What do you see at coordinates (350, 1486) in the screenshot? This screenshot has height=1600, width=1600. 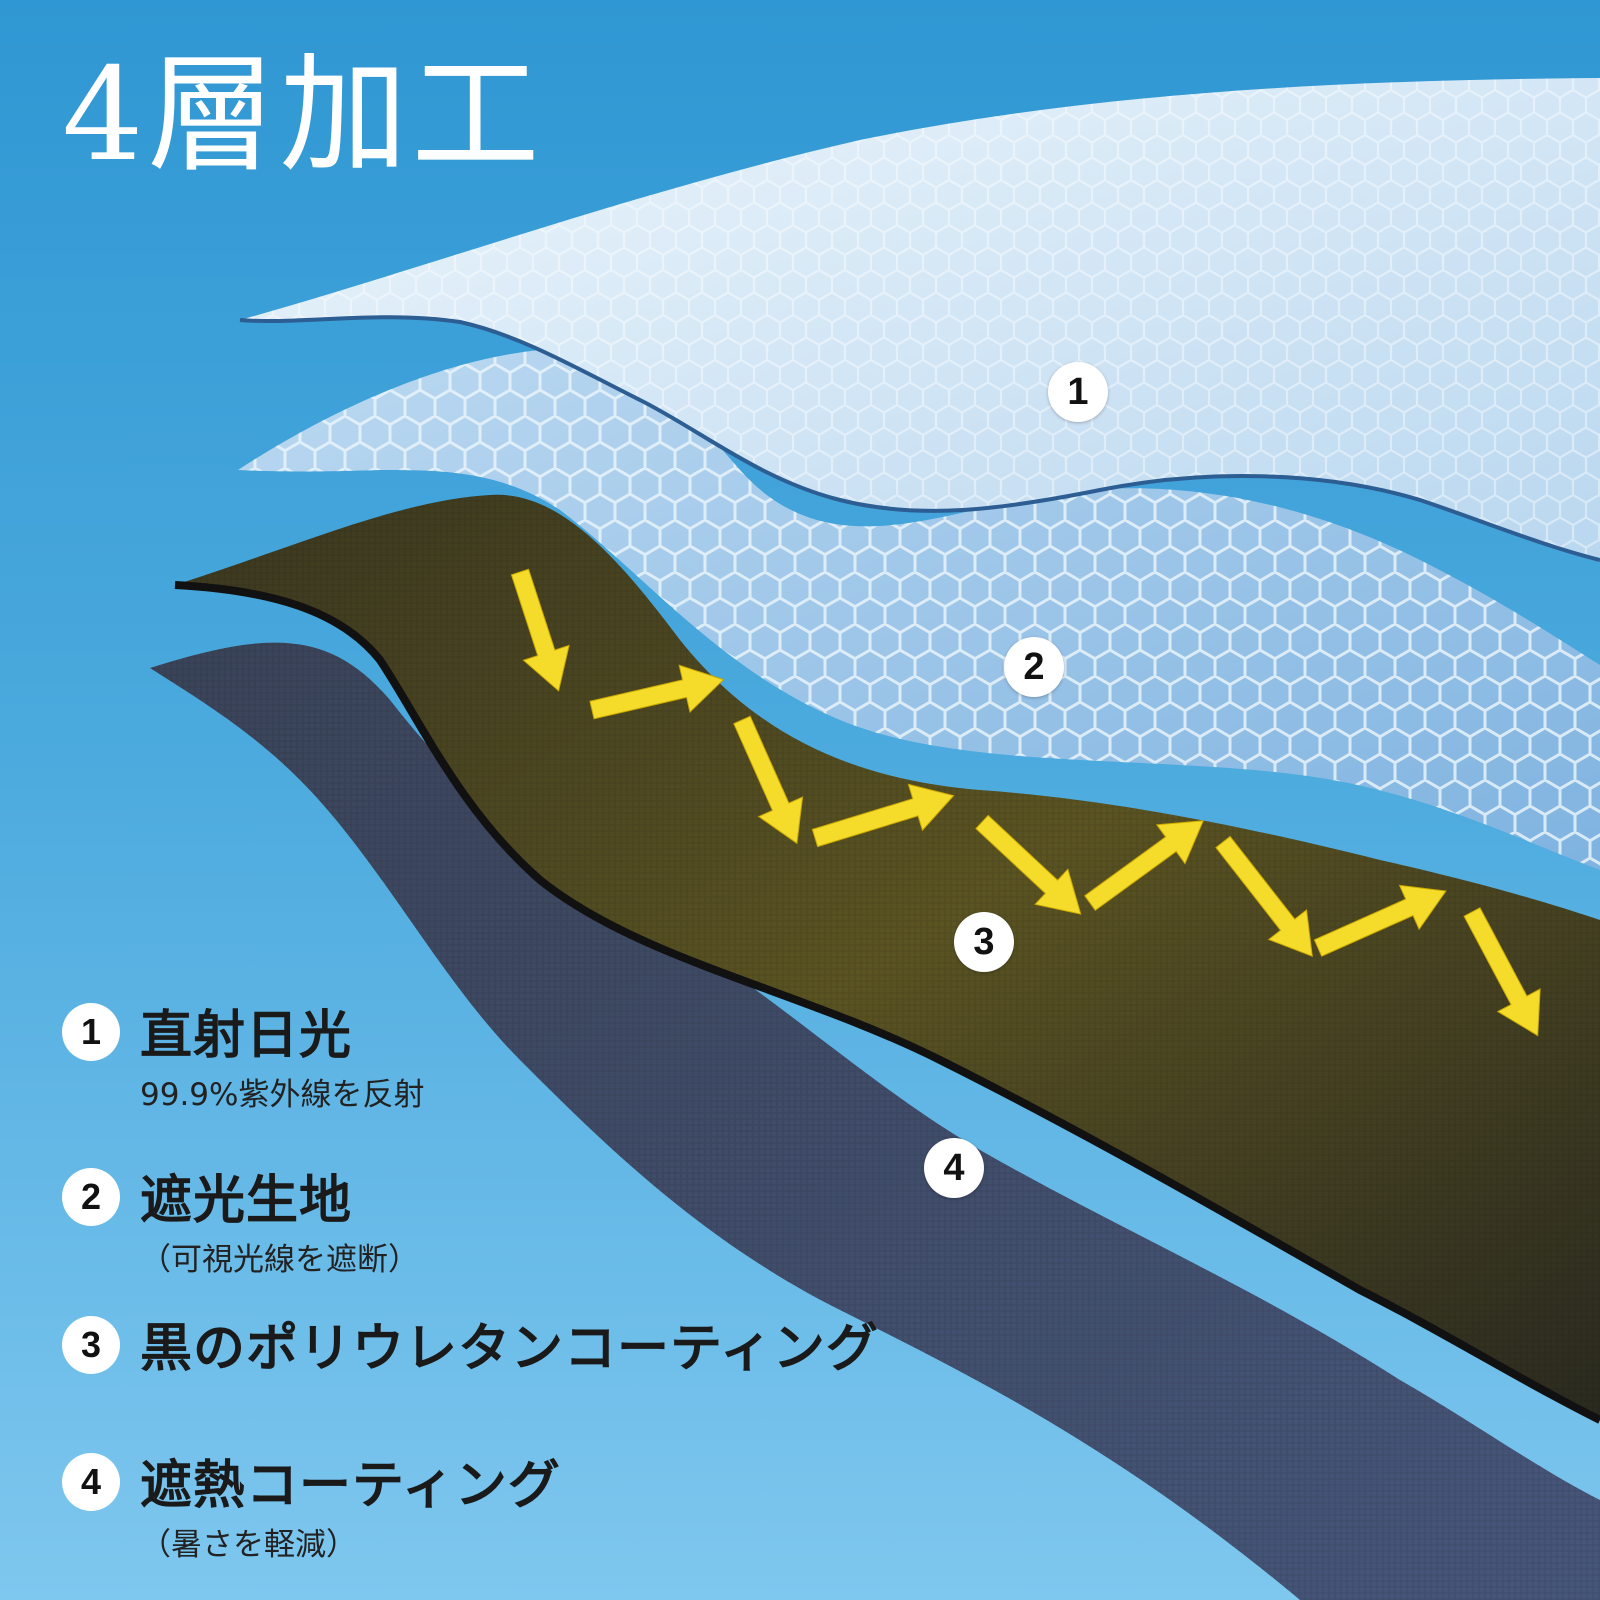 I see `legend-title: 遮熱コーティング` at bounding box center [350, 1486].